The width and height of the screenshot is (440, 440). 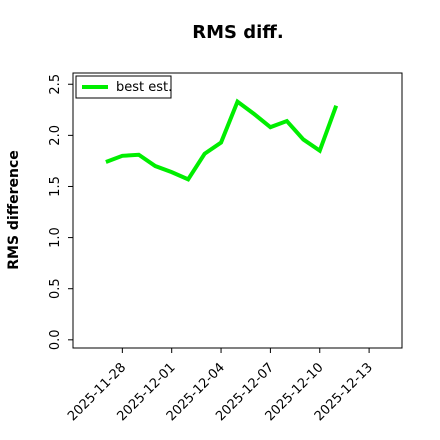 What do you see at coordinates (55, 84) in the screenshot?
I see `y-tick-label: 2.5` at bounding box center [55, 84].